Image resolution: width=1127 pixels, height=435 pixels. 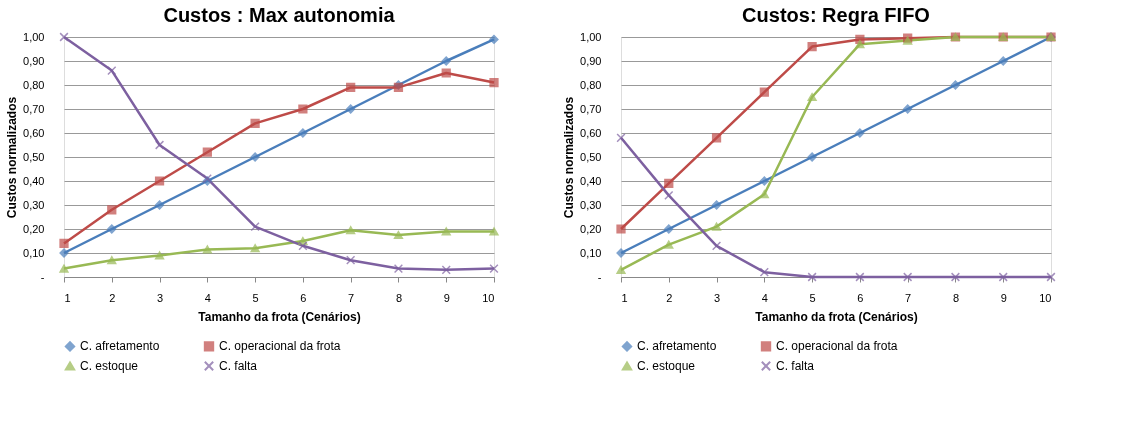 I want to click on chart-title: Custos : Max autonomia, so click(x=279, y=15).